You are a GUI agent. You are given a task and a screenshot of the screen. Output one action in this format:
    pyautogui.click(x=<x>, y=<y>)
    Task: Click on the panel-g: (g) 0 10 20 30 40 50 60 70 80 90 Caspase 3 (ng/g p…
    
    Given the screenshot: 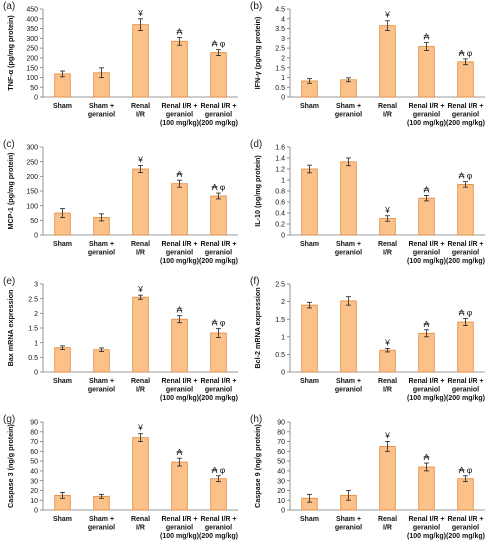 What is the action you would take?
    pyautogui.click(x=123, y=481)
    